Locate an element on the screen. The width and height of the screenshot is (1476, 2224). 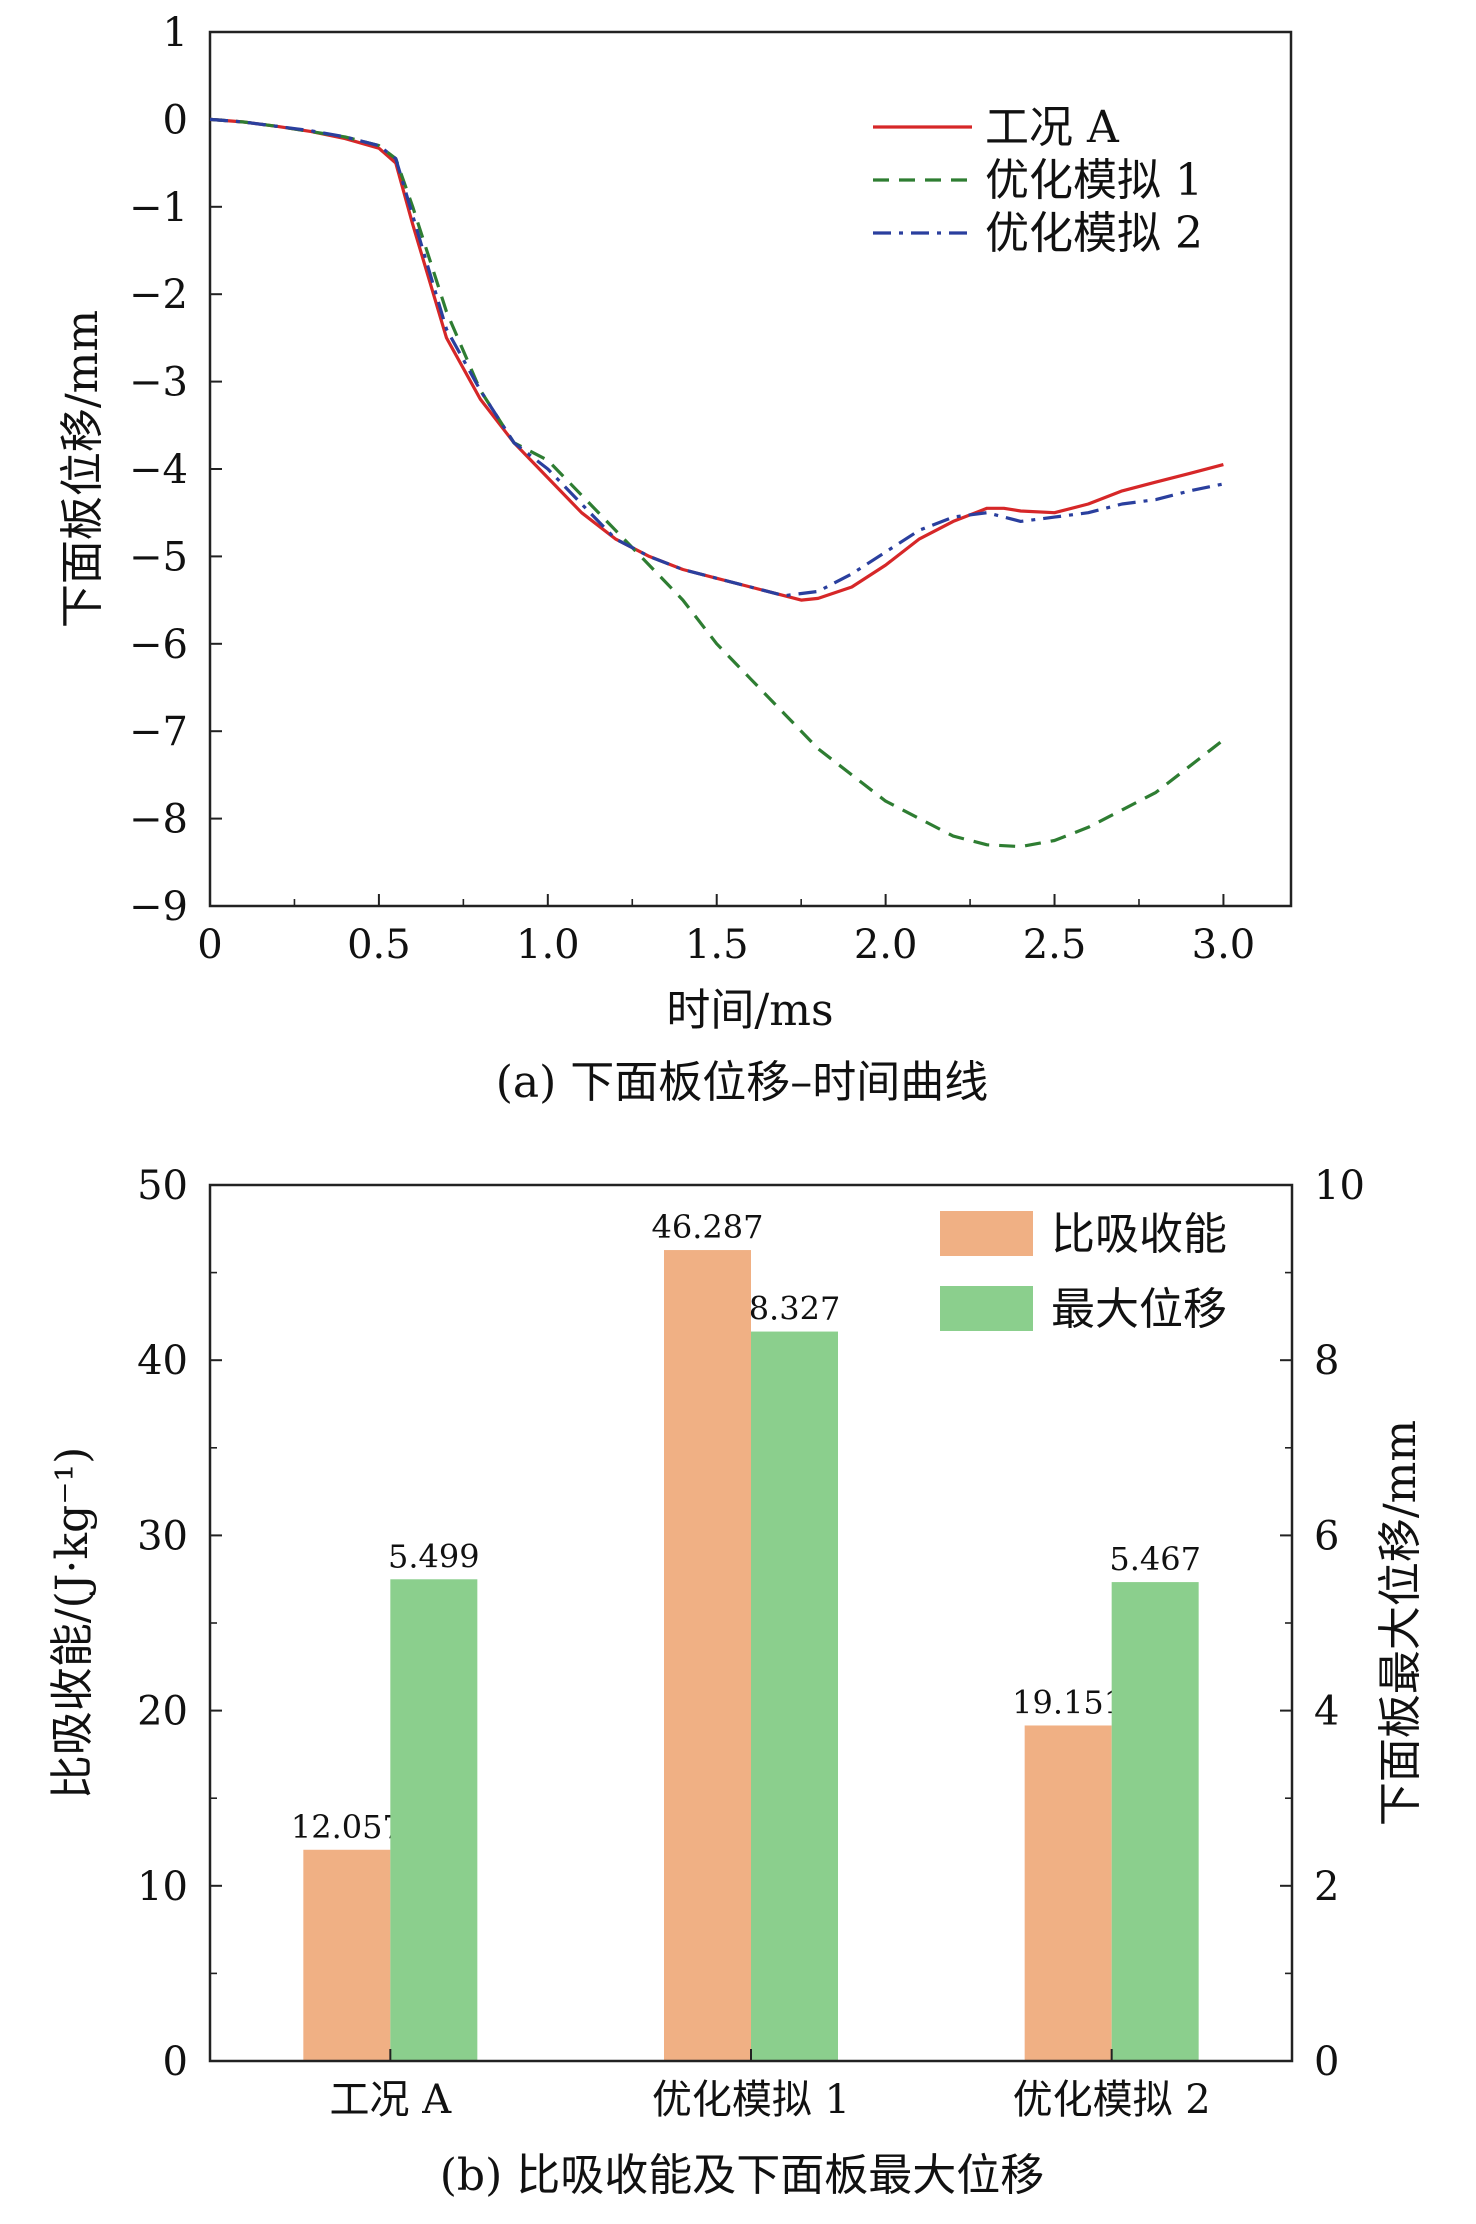
category-label-b: 优化模拟 1 is located at coordinates (751, 2100).